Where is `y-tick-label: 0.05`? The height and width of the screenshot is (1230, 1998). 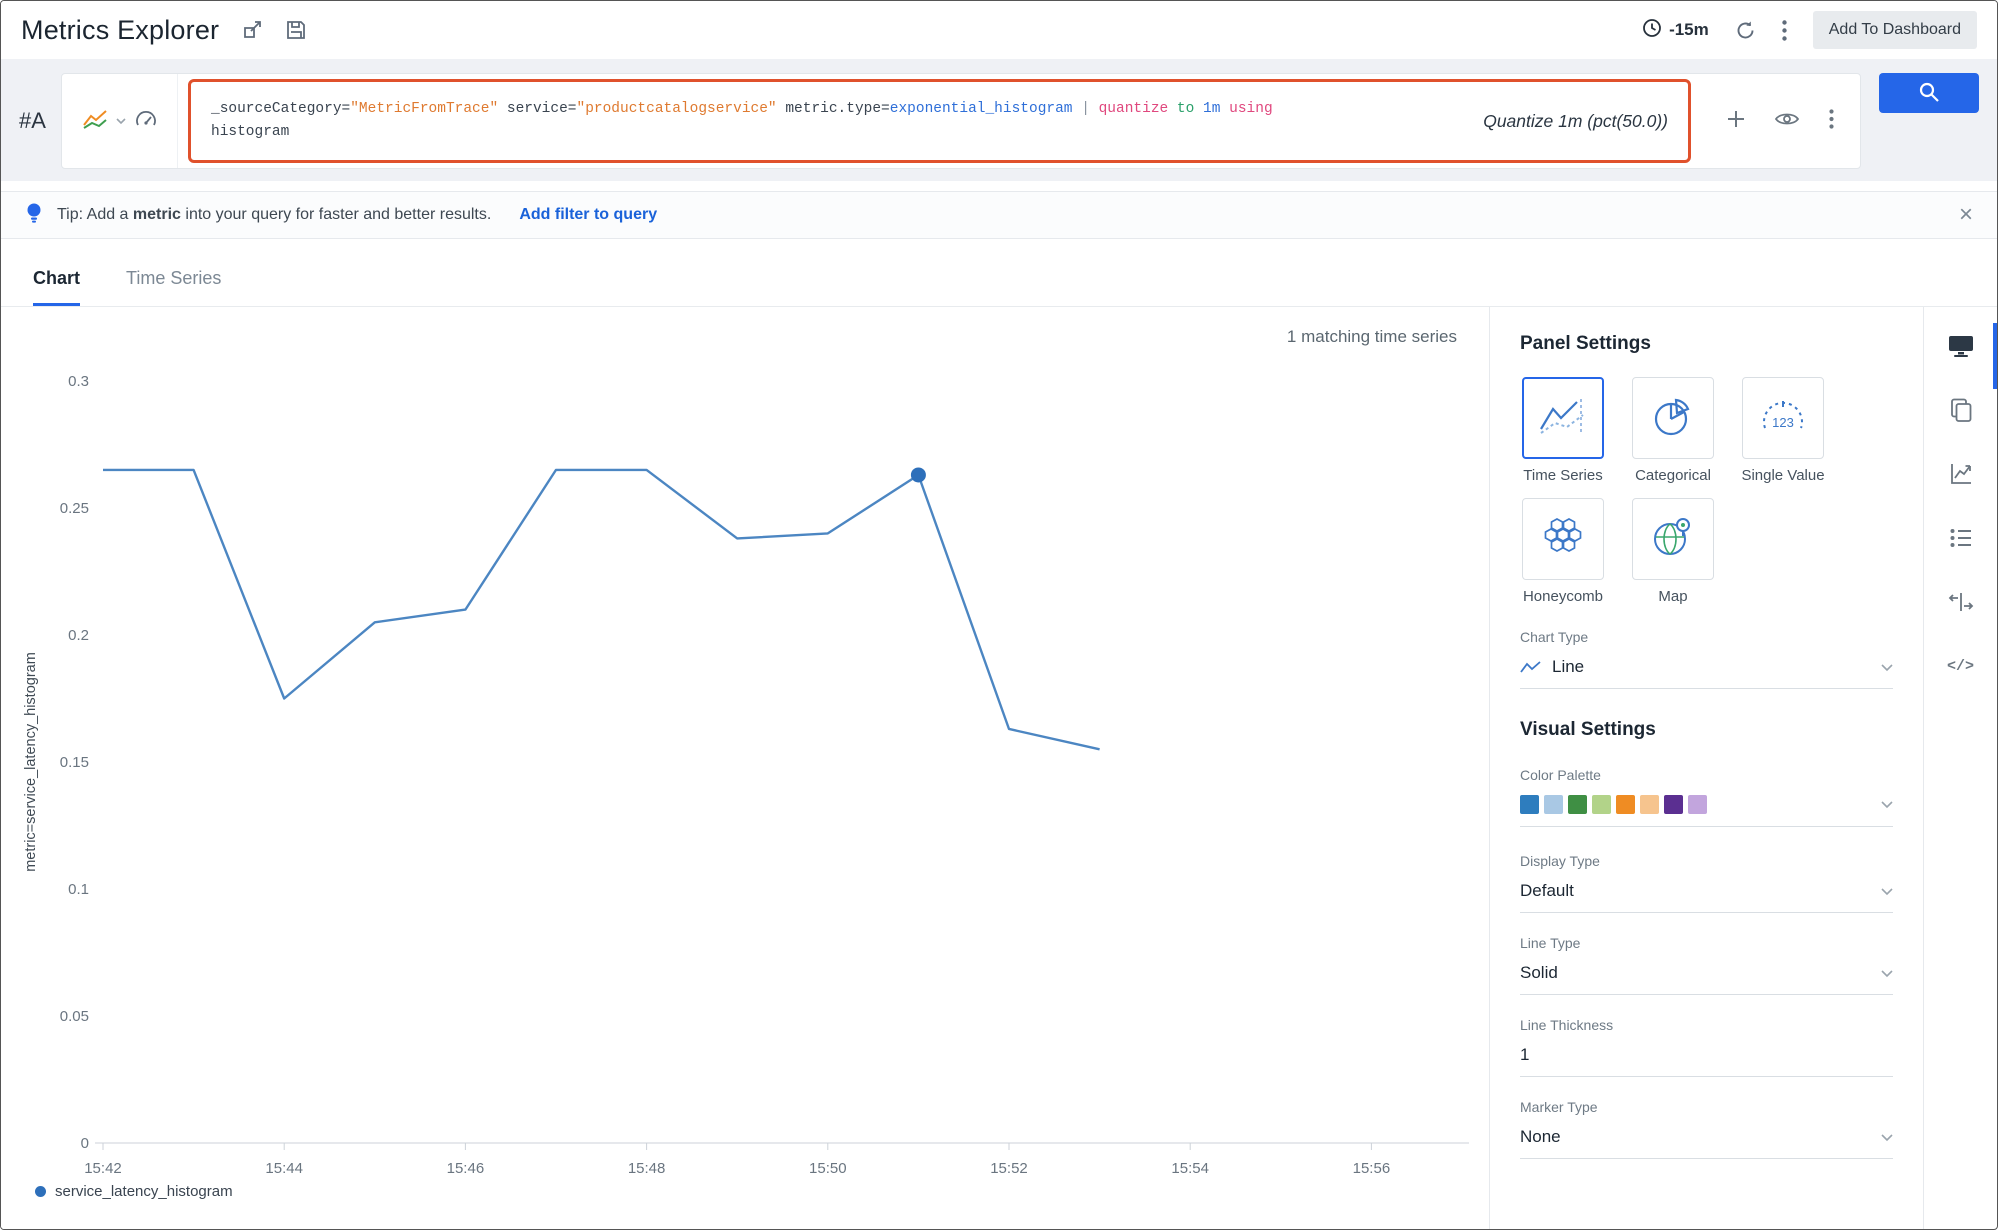 y-tick-label: 0.05 is located at coordinates (74, 1016).